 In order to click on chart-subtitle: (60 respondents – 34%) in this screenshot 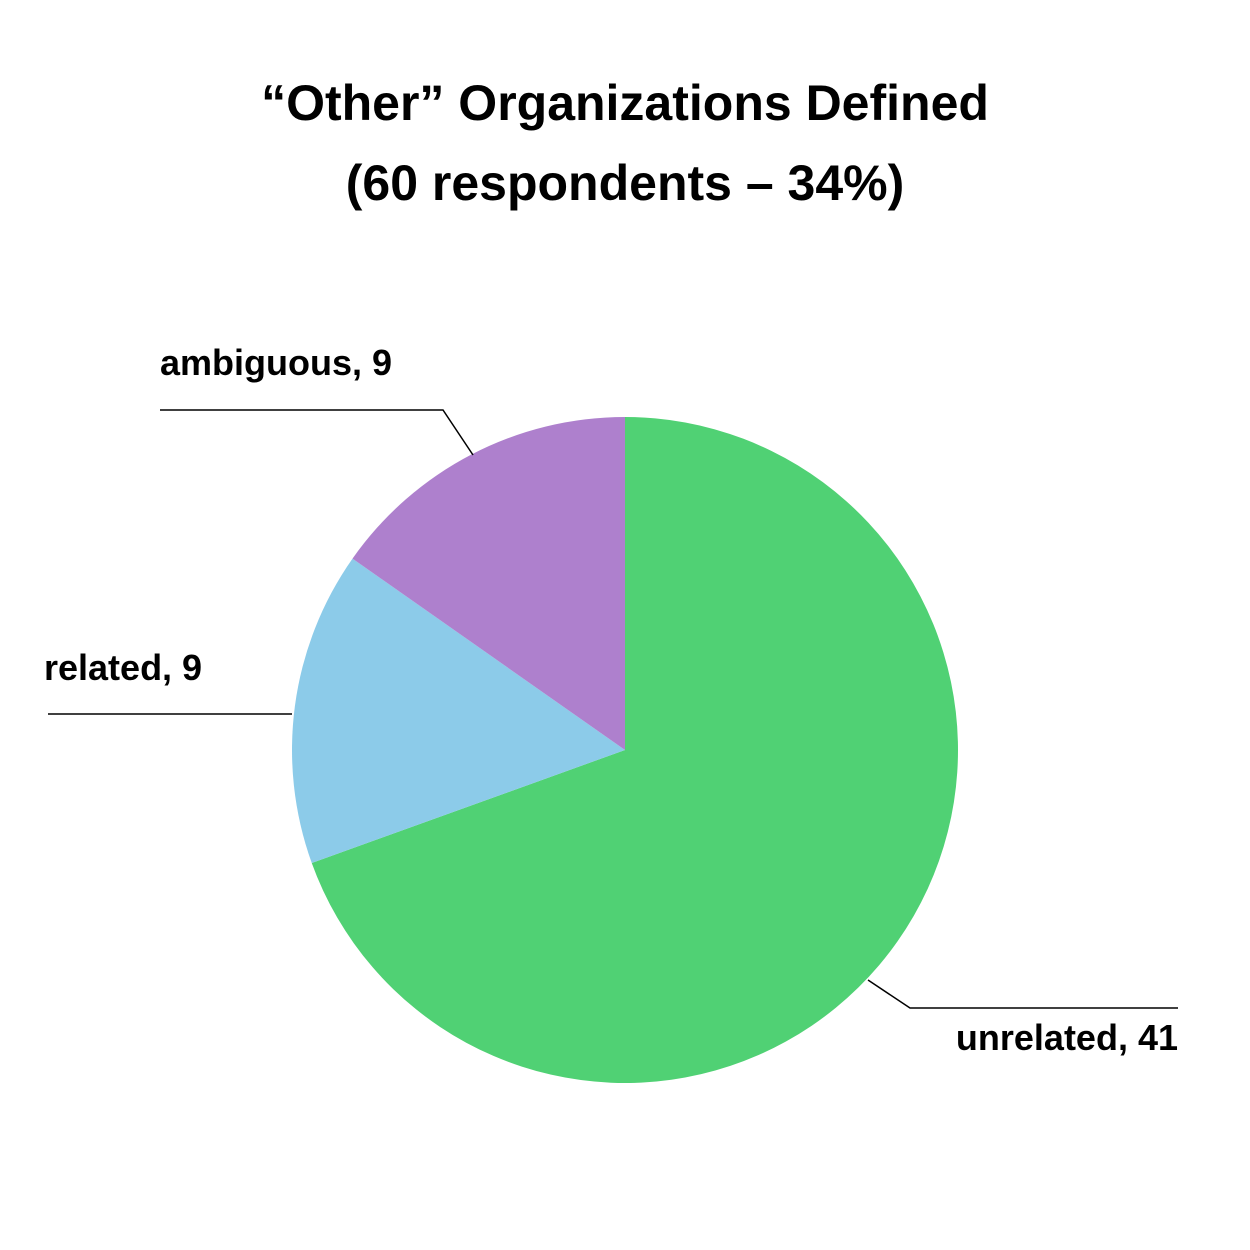, I will do `click(625, 183)`.